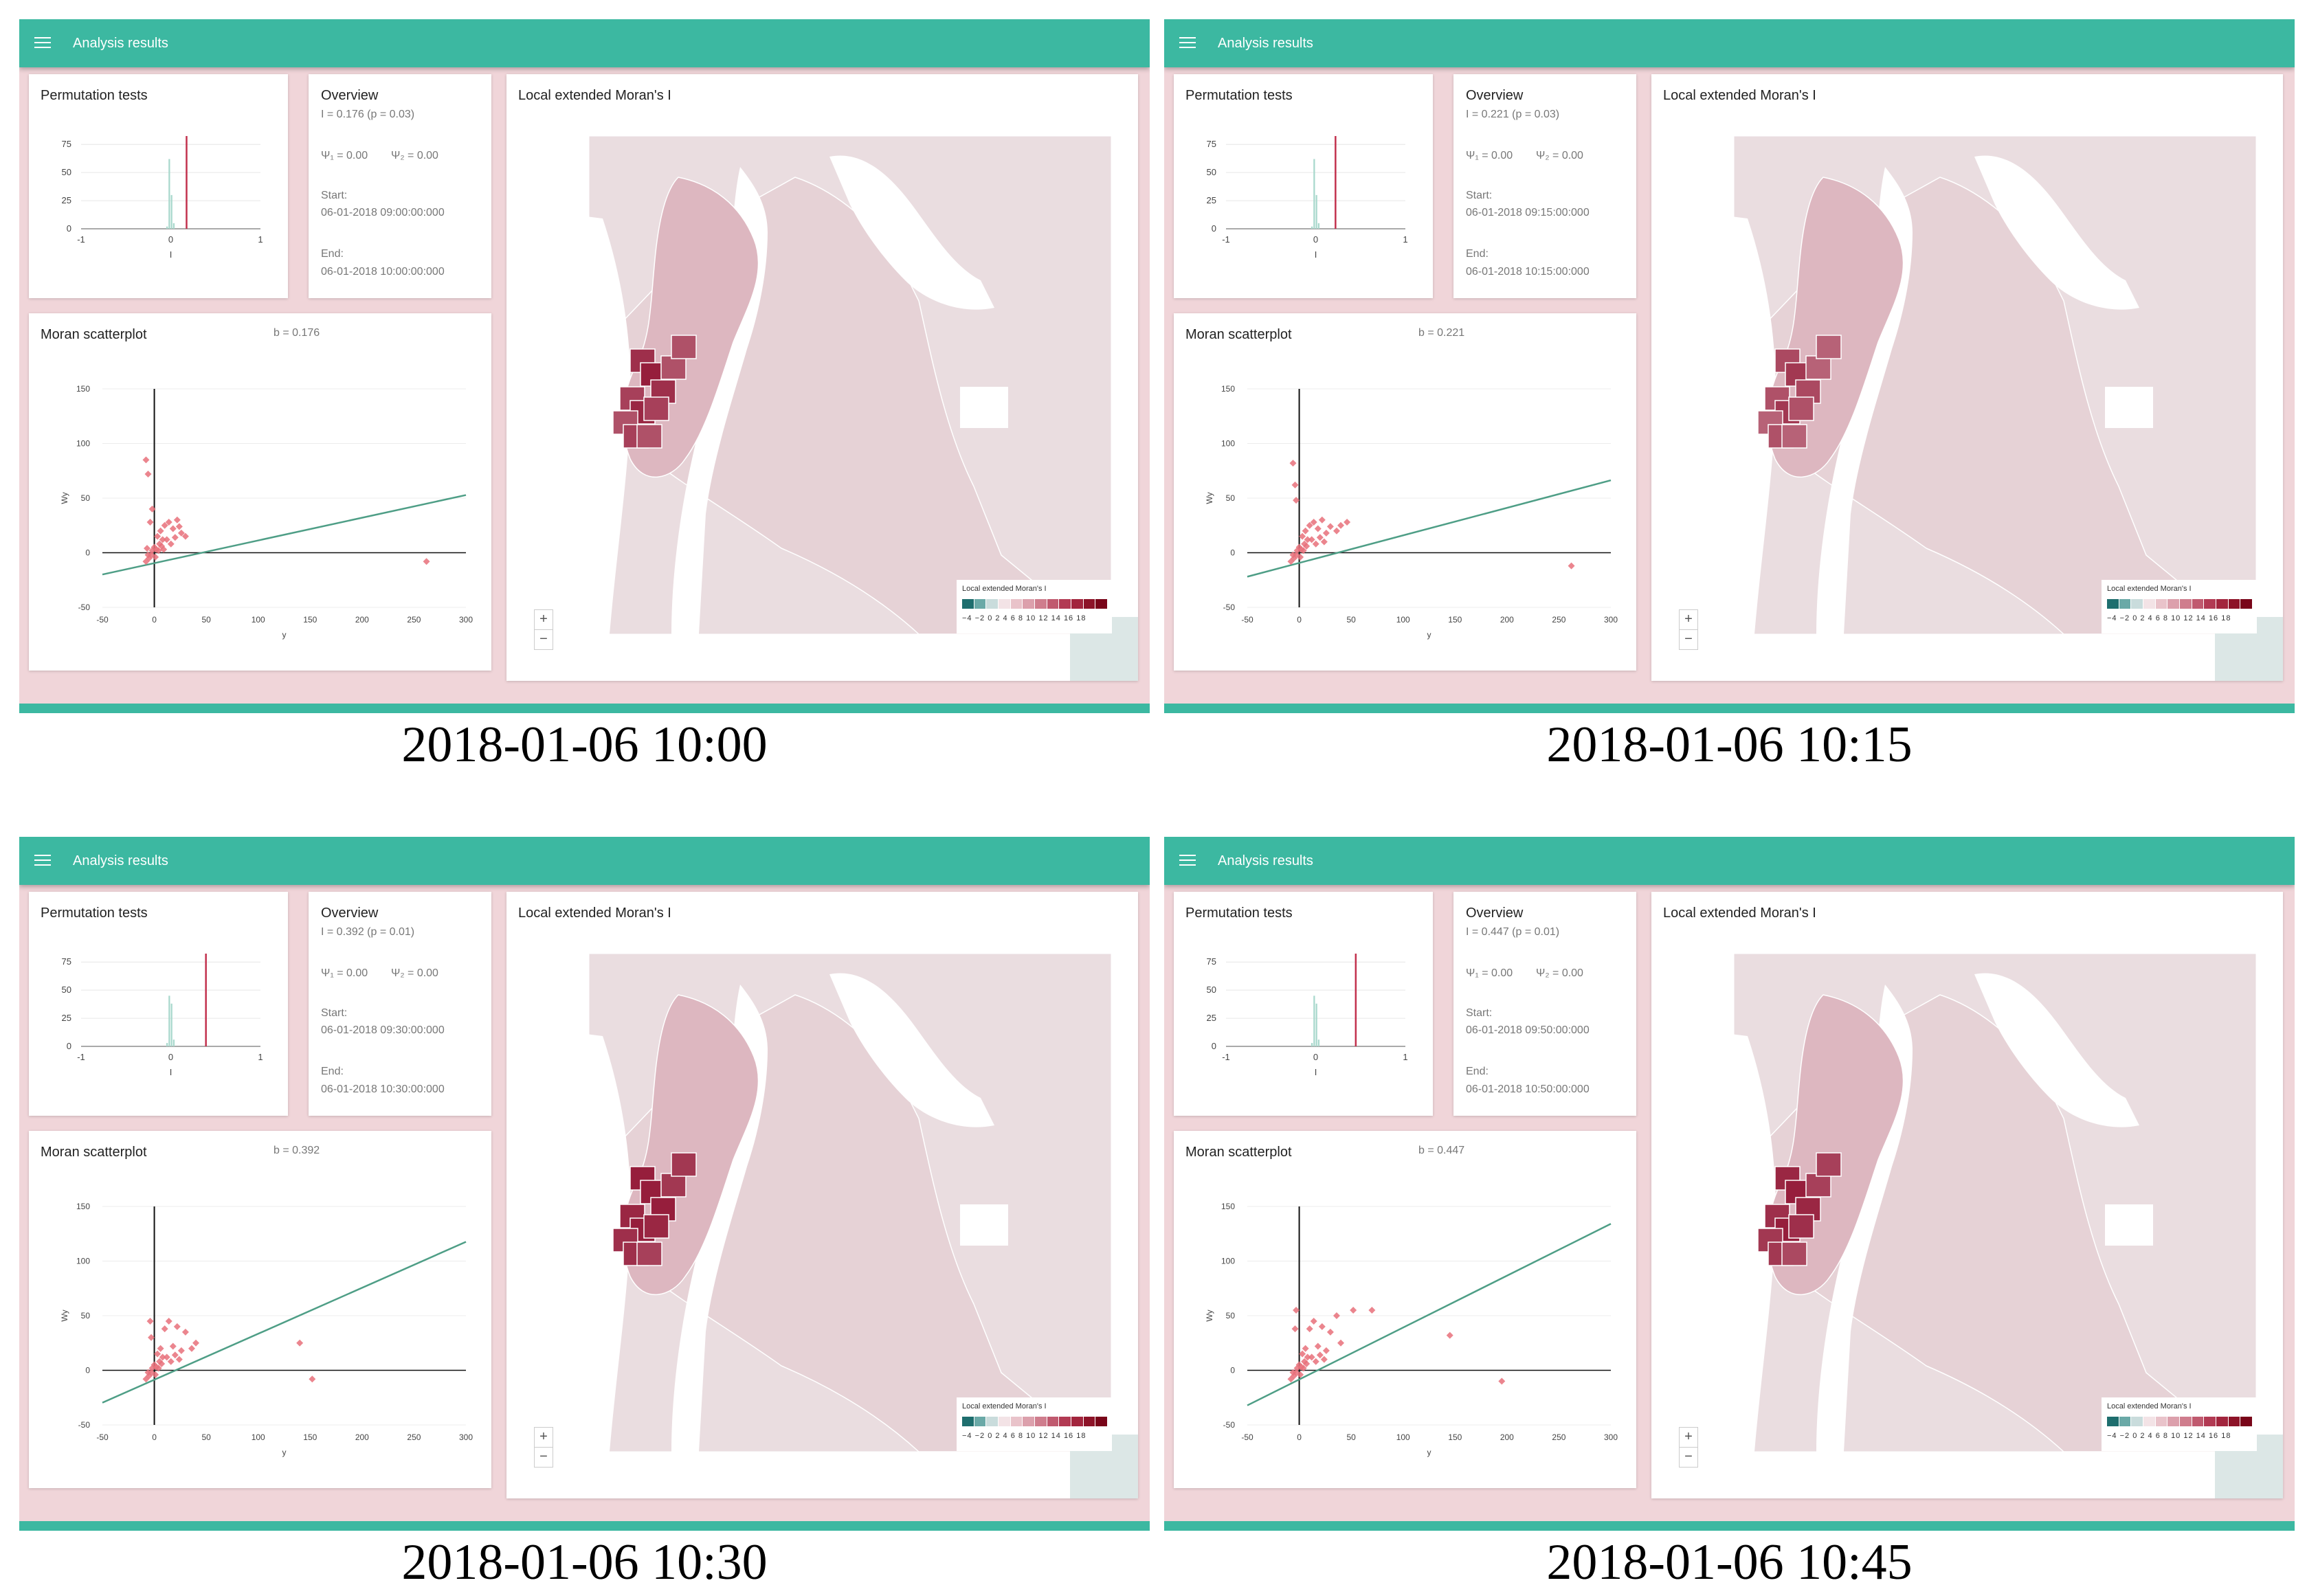  What do you see at coordinates (1729, 861) in the screenshot?
I see `app-bar: Analysis results` at bounding box center [1729, 861].